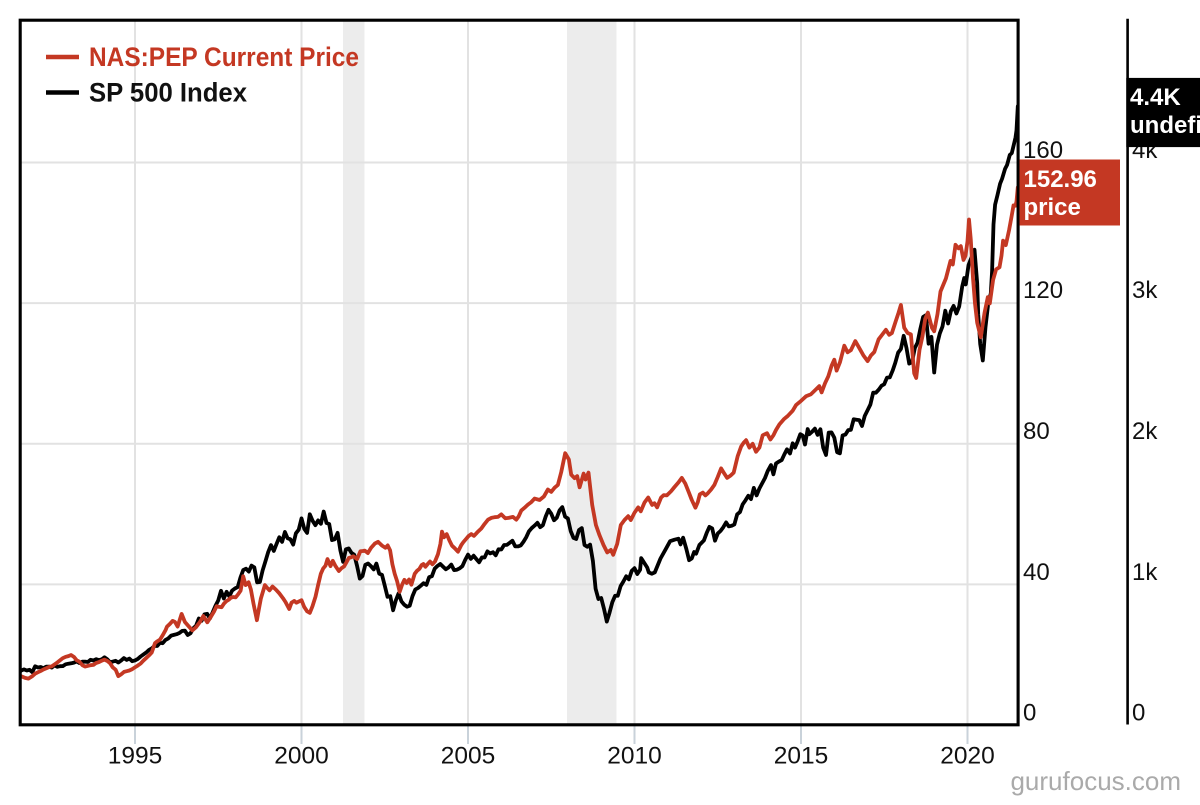 The image size is (1200, 805). What do you see at coordinates (634, 756) in the screenshot?
I see `svg-text: 2010` at bounding box center [634, 756].